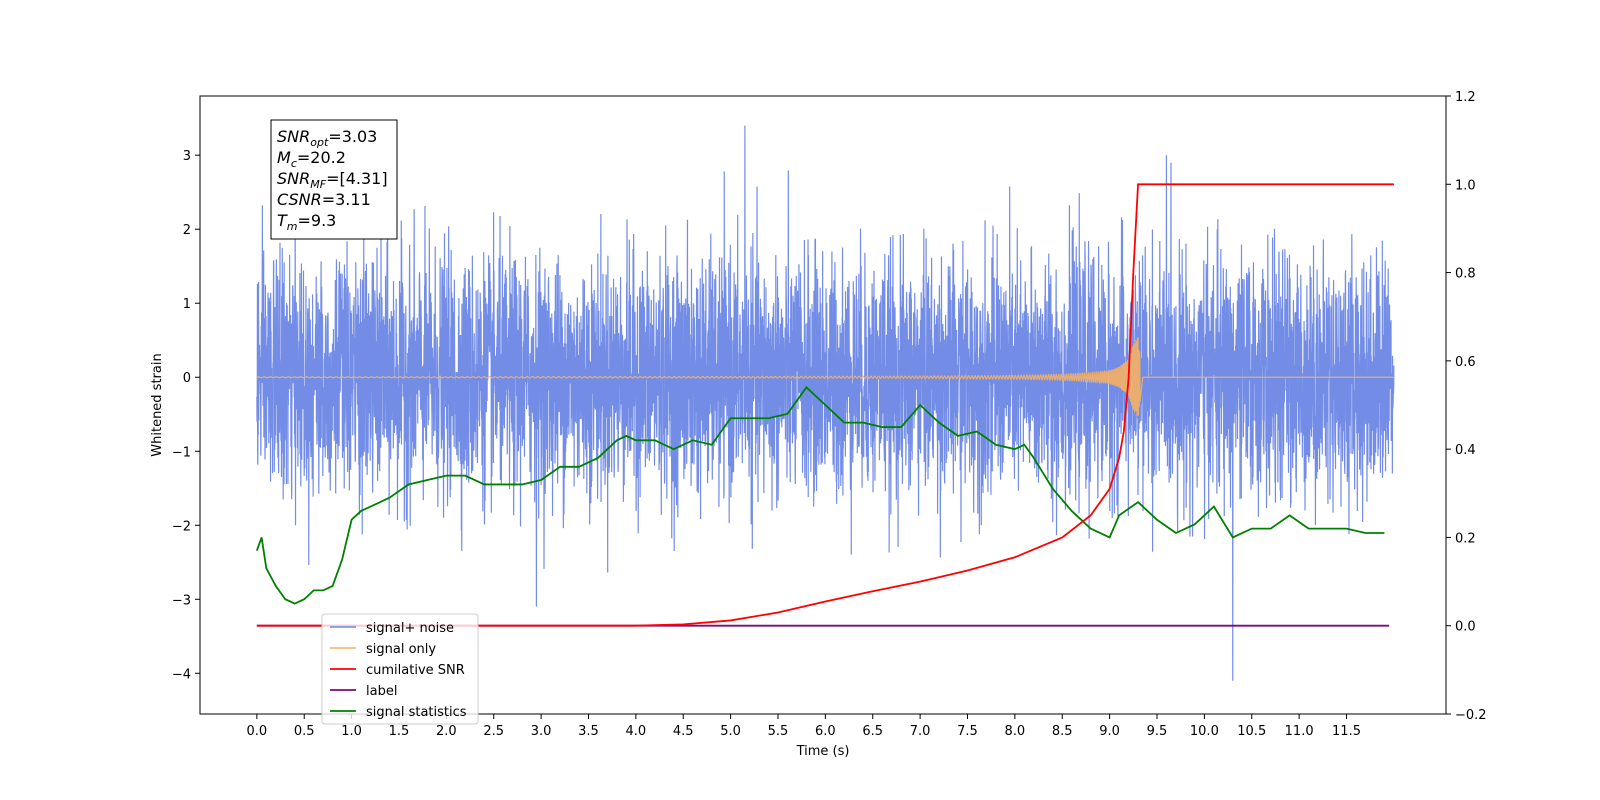 The height and width of the screenshot is (800, 1600). I want to click on annotation-line: Tm=9.3, so click(306, 222).